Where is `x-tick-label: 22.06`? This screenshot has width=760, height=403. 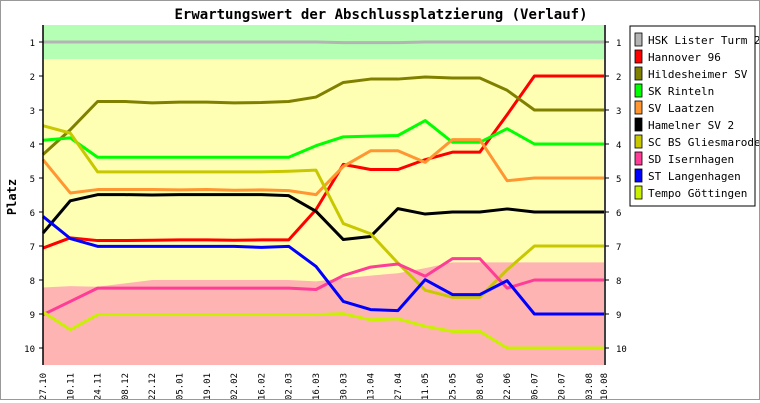
x-tick-label: 22.06 is located at coordinates (508, 386).